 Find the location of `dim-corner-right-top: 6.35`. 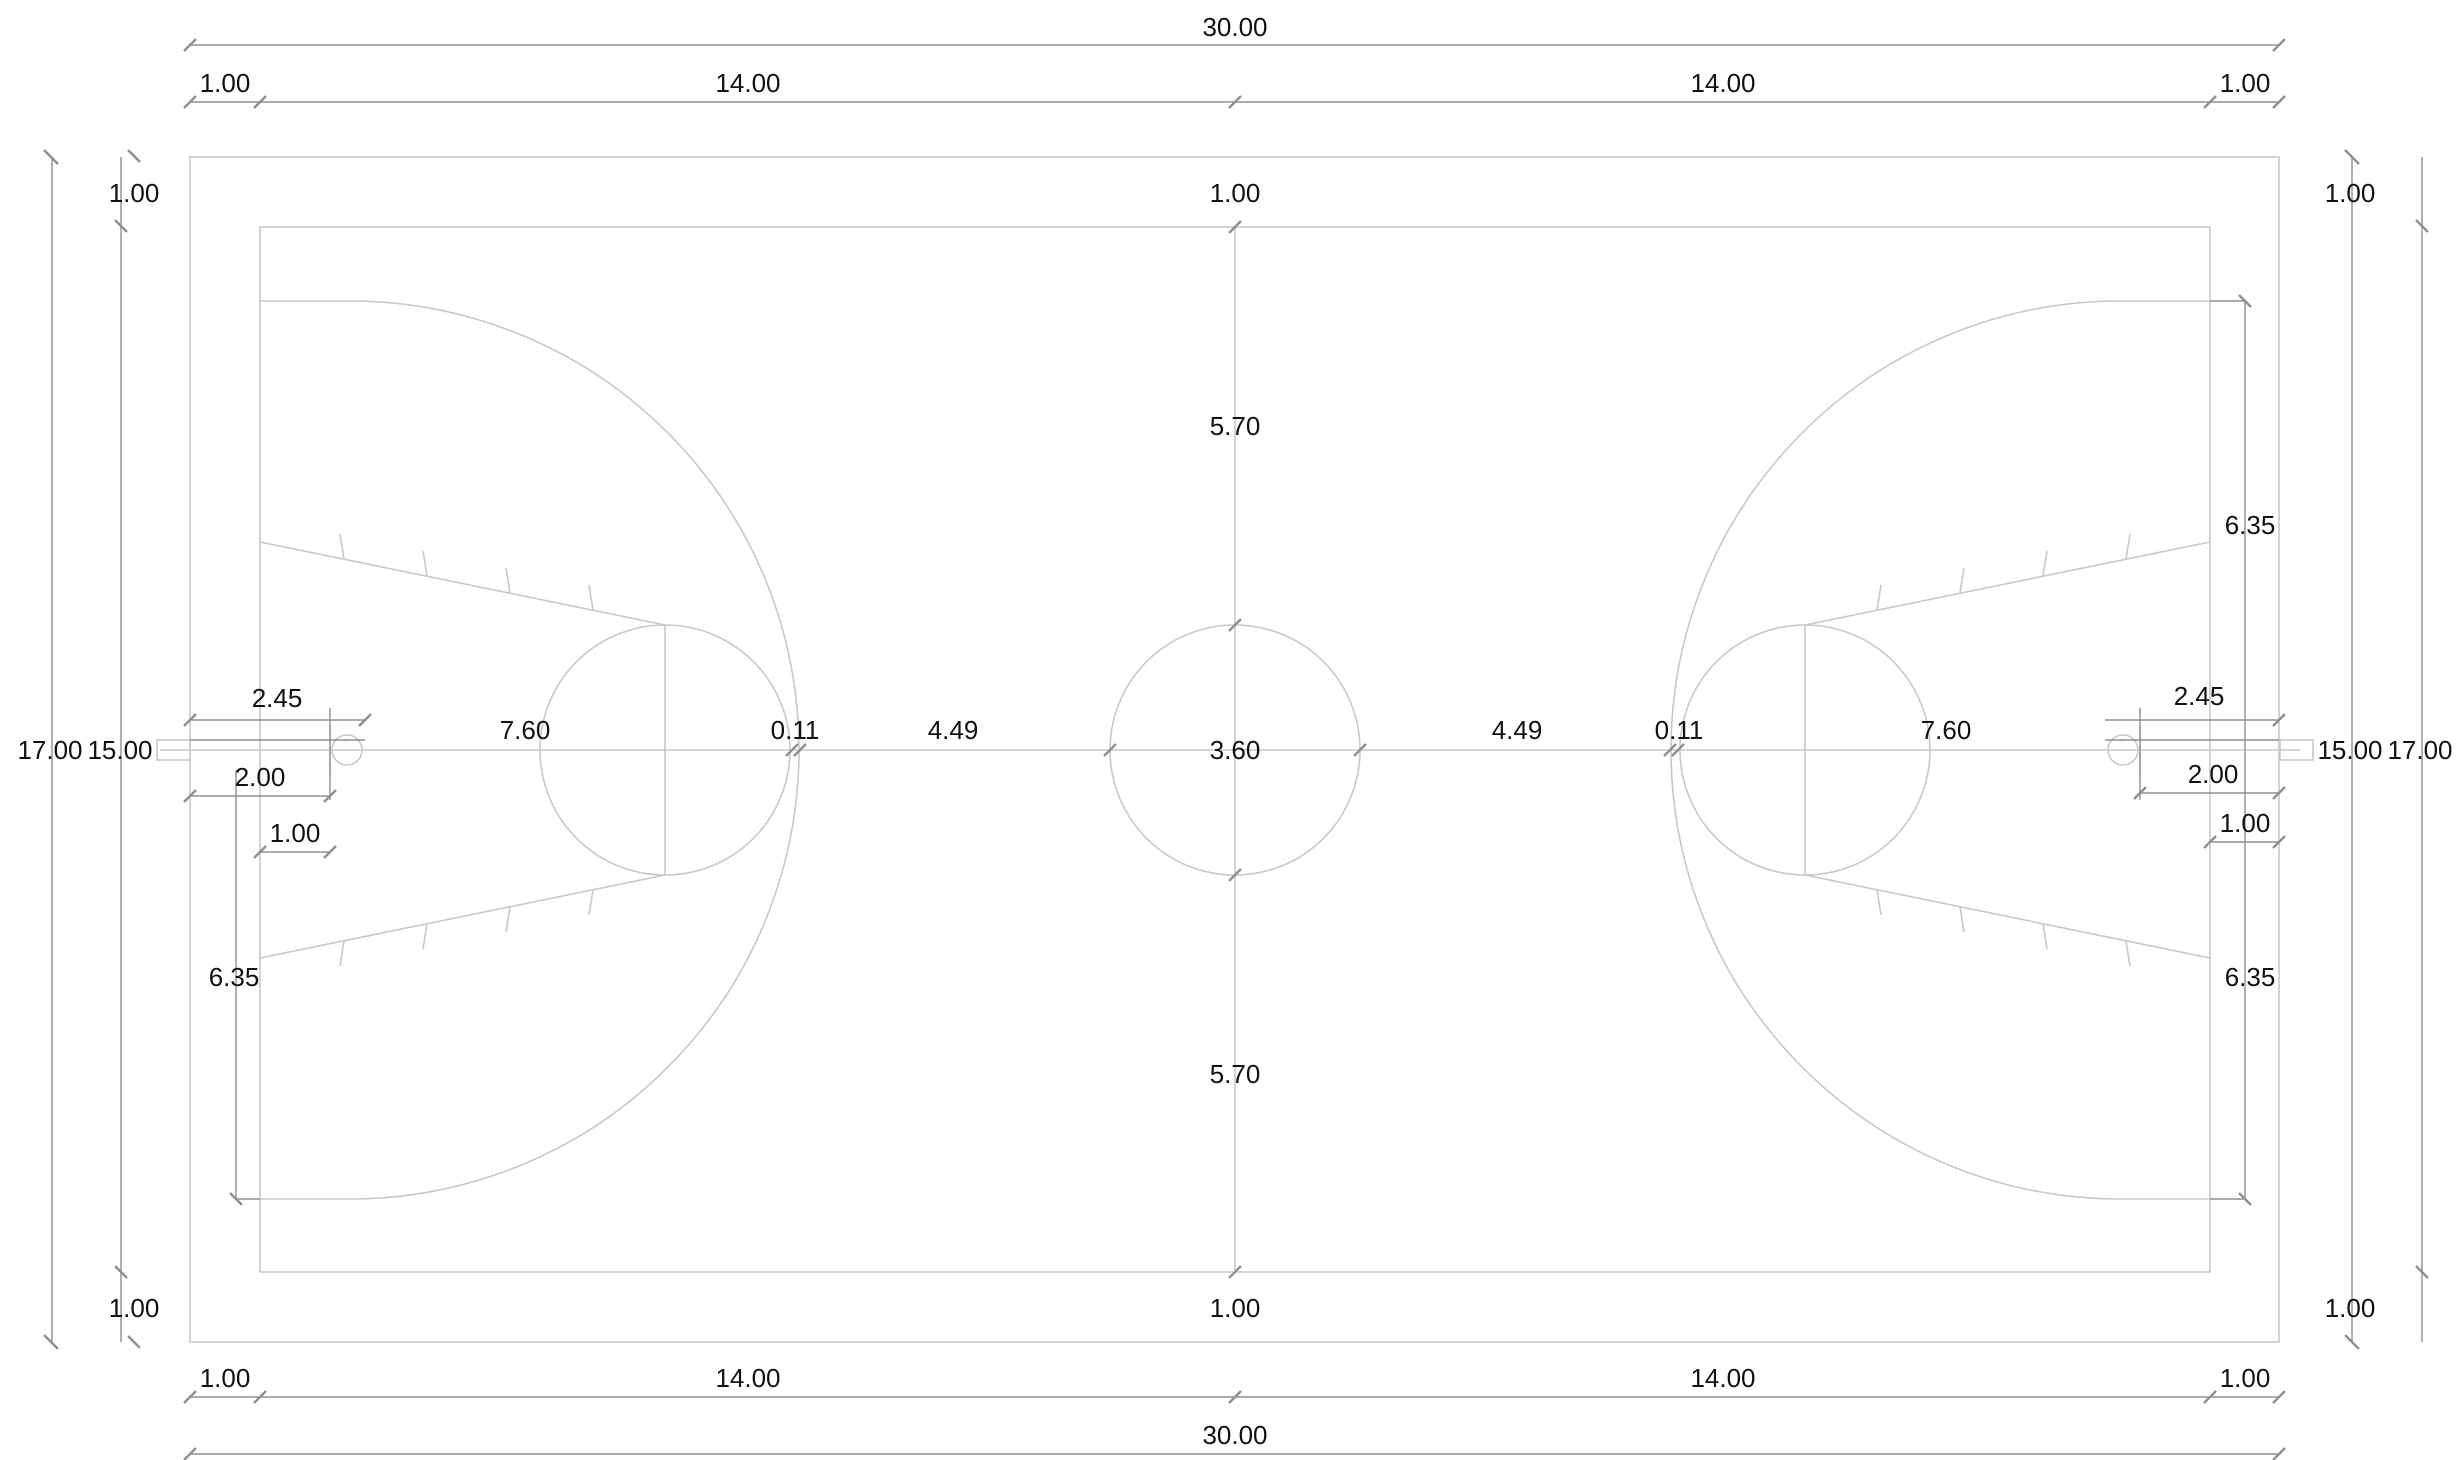

dim-corner-right-top: 6.35 is located at coordinates (2250, 525).